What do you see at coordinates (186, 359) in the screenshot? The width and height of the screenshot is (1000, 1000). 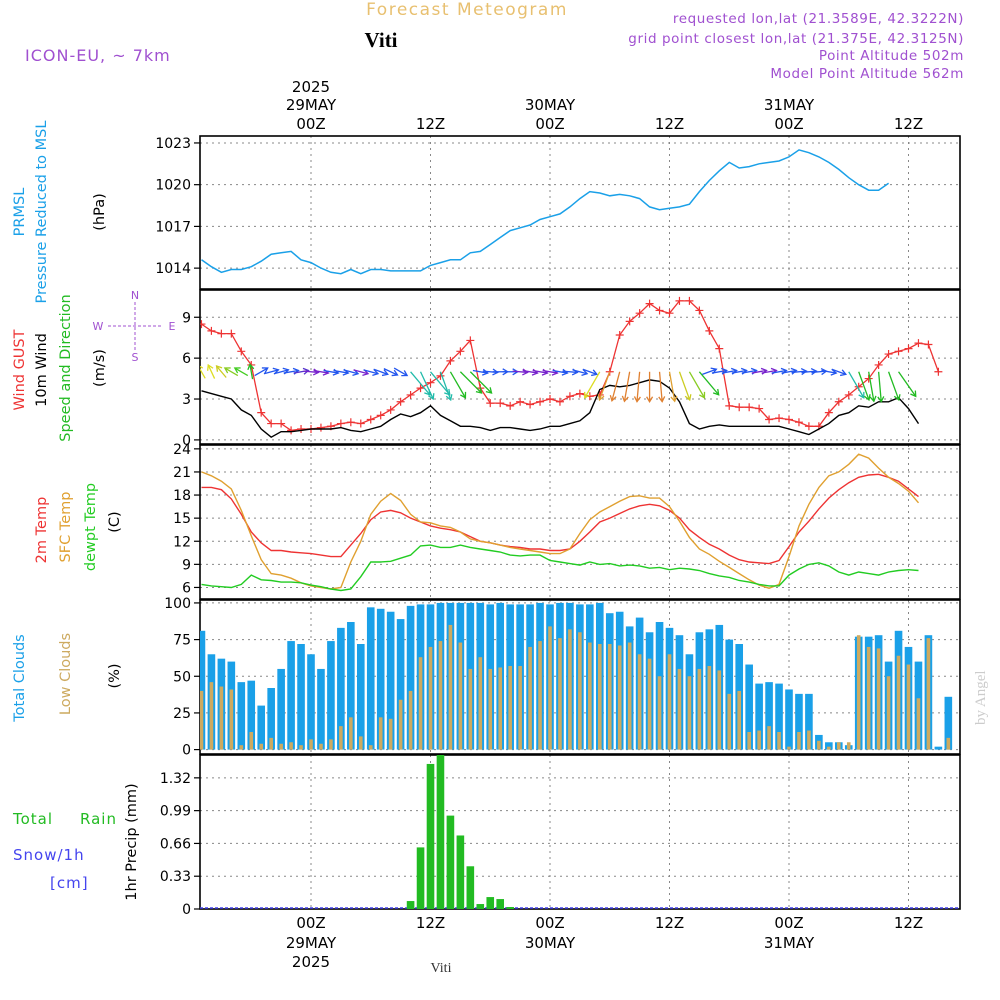 I see `y-tick-label: 6` at bounding box center [186, 359].